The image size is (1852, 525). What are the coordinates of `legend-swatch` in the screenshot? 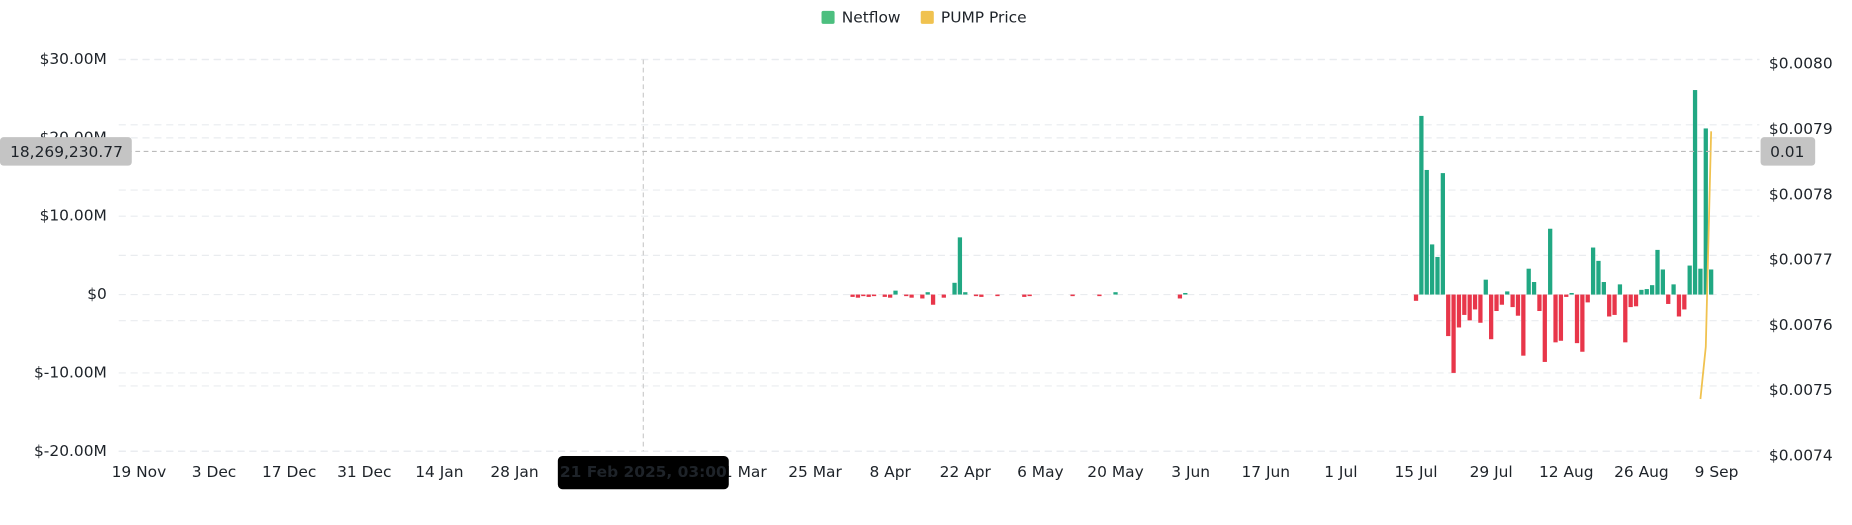 It's located at (927, 17).